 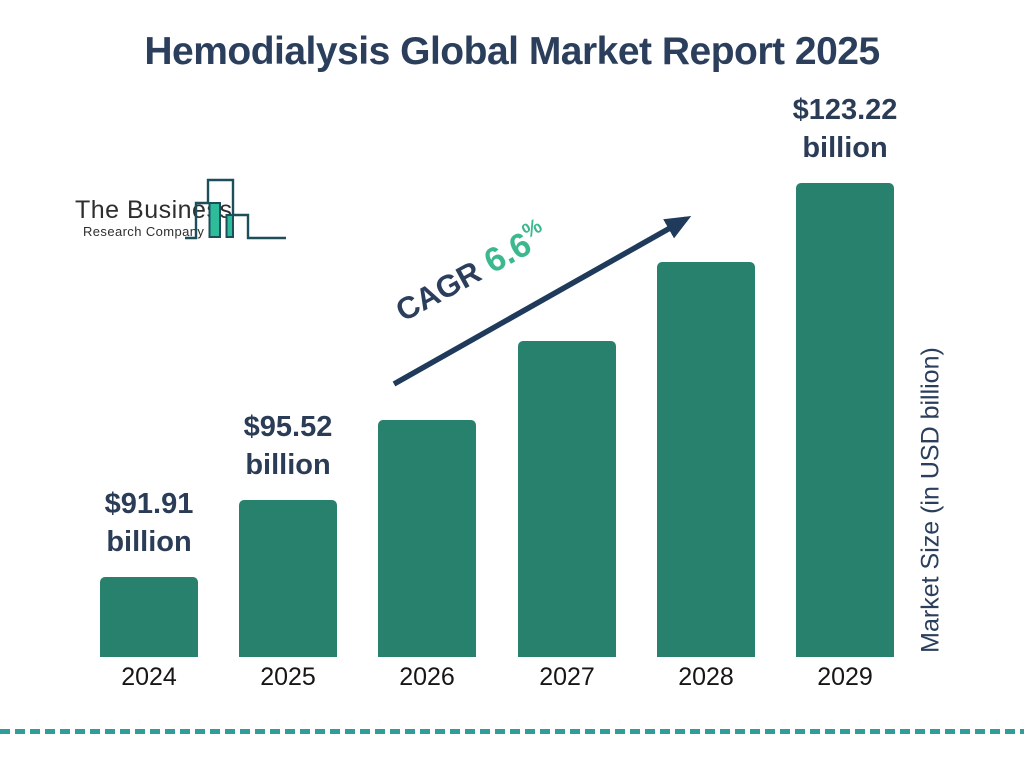 I want to click on bar-2024, so click(x=149, y=617).